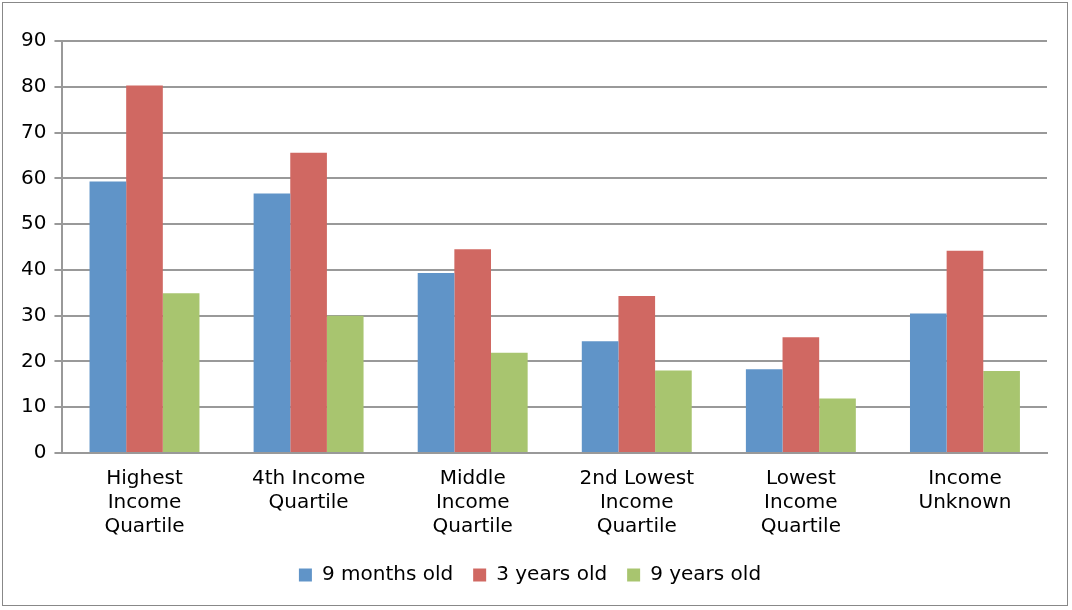  I want to click on y-tick-label: 20, so click(34, 359).